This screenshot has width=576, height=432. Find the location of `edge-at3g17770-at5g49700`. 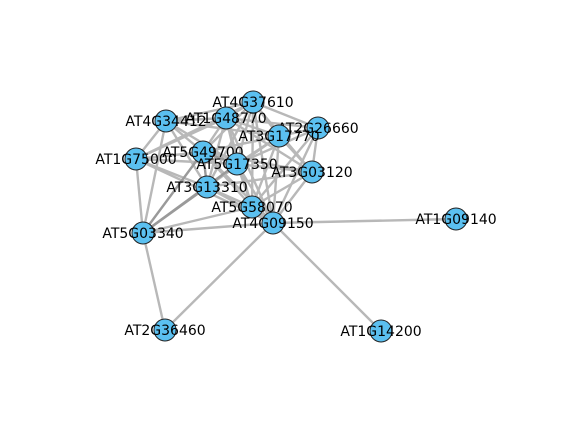

edge-at3g17770-at5g49700 is located at coordinates (241, 144).